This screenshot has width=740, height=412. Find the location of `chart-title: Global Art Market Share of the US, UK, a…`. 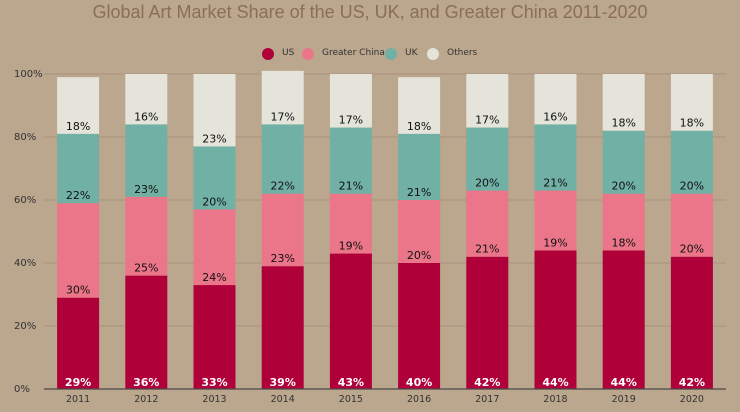

chart-title: Global Art Market Share of the US, UK, a… is located at coordinates (370, 12).